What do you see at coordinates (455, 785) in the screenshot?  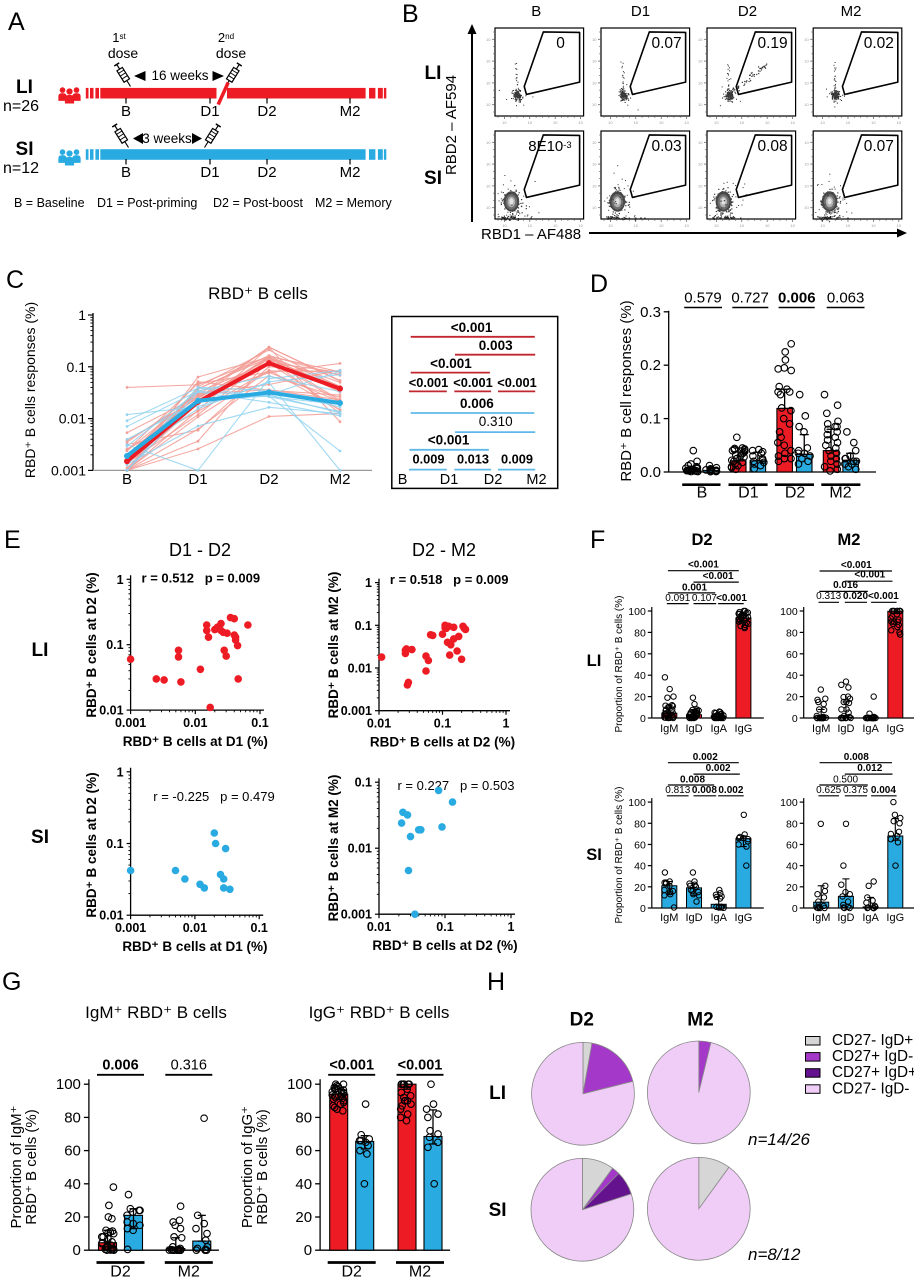 I see `svg-text: r = 0.227 p = 0.503` at bounding box center [455, 785].